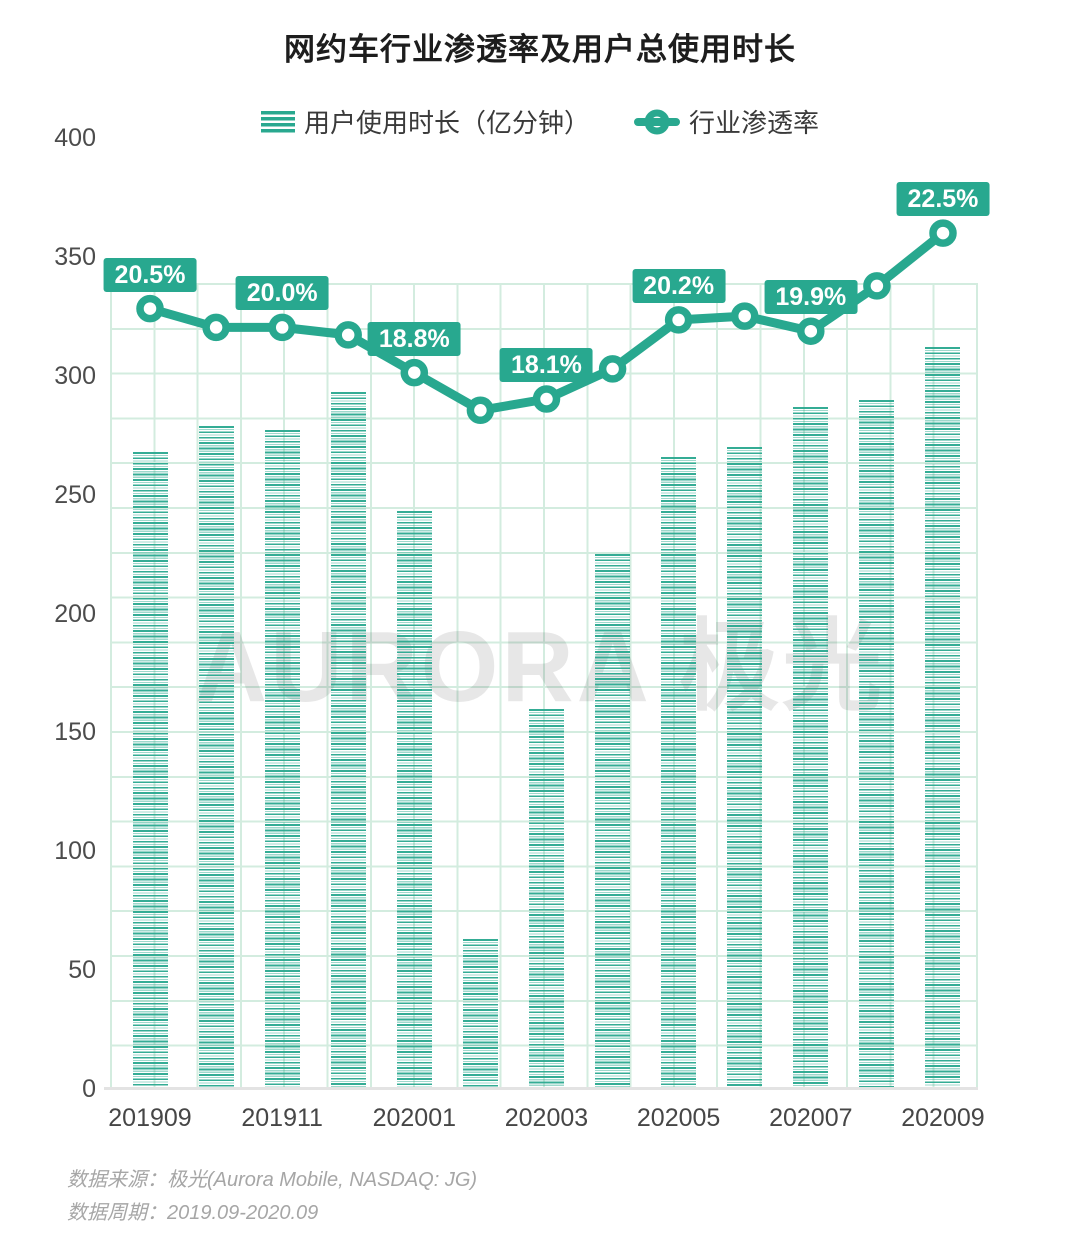 The width and height of the screenshot is (1080, 1236). Describe the element at coordinates (414, 338) in the screenshot. I see `penetration-value-badge: 18.8%` at that location.